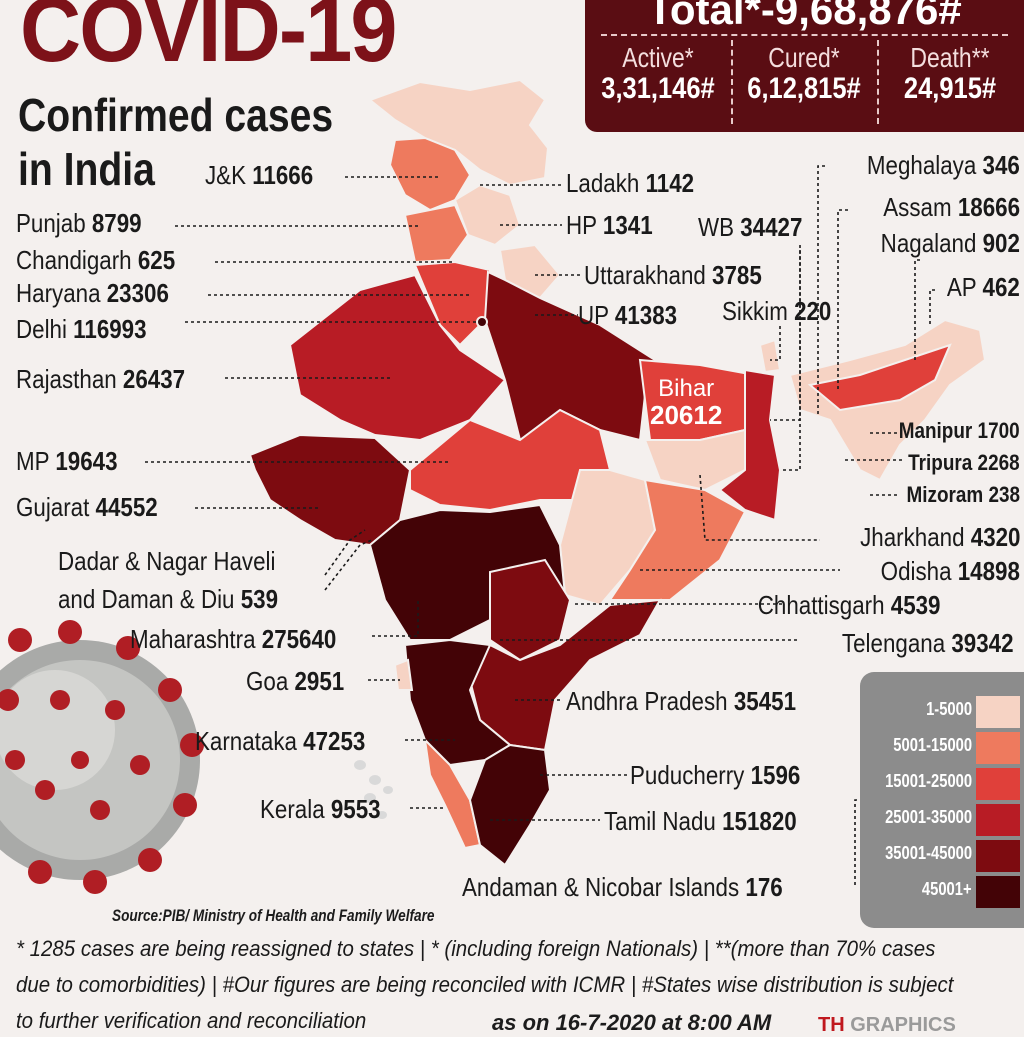 This screenshot has width=1024, height=1037. I want to click on label-mp: MP 19643, so click(67, 461).